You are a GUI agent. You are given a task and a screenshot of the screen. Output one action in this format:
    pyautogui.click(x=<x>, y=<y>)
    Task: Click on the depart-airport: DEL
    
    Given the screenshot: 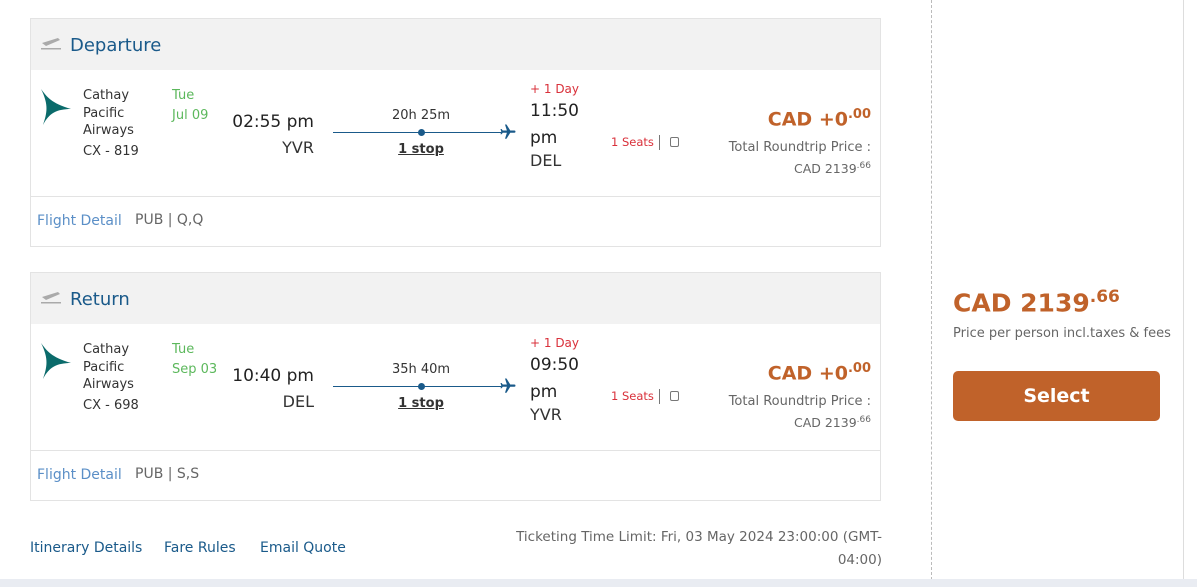 What is the action you would take?
    pyautogui.click(x=298, y=401)
    